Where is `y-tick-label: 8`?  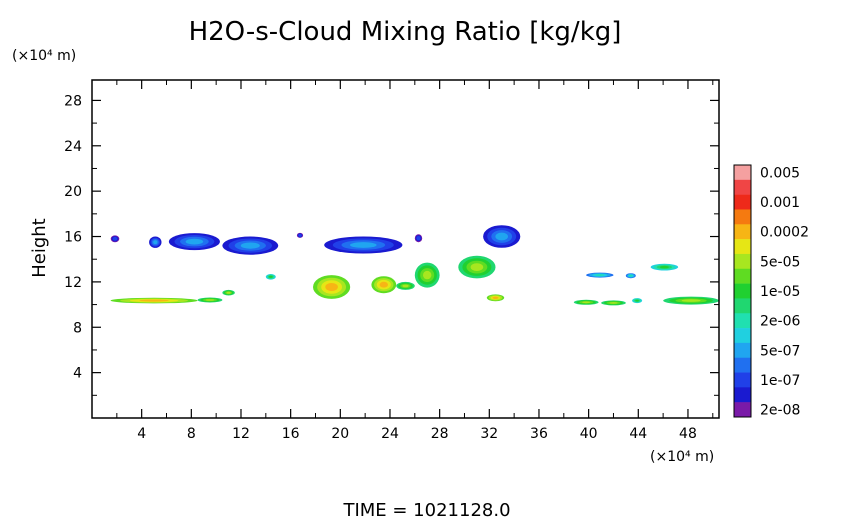
y-tick-label: 8 is located at coordinates (77, 328).